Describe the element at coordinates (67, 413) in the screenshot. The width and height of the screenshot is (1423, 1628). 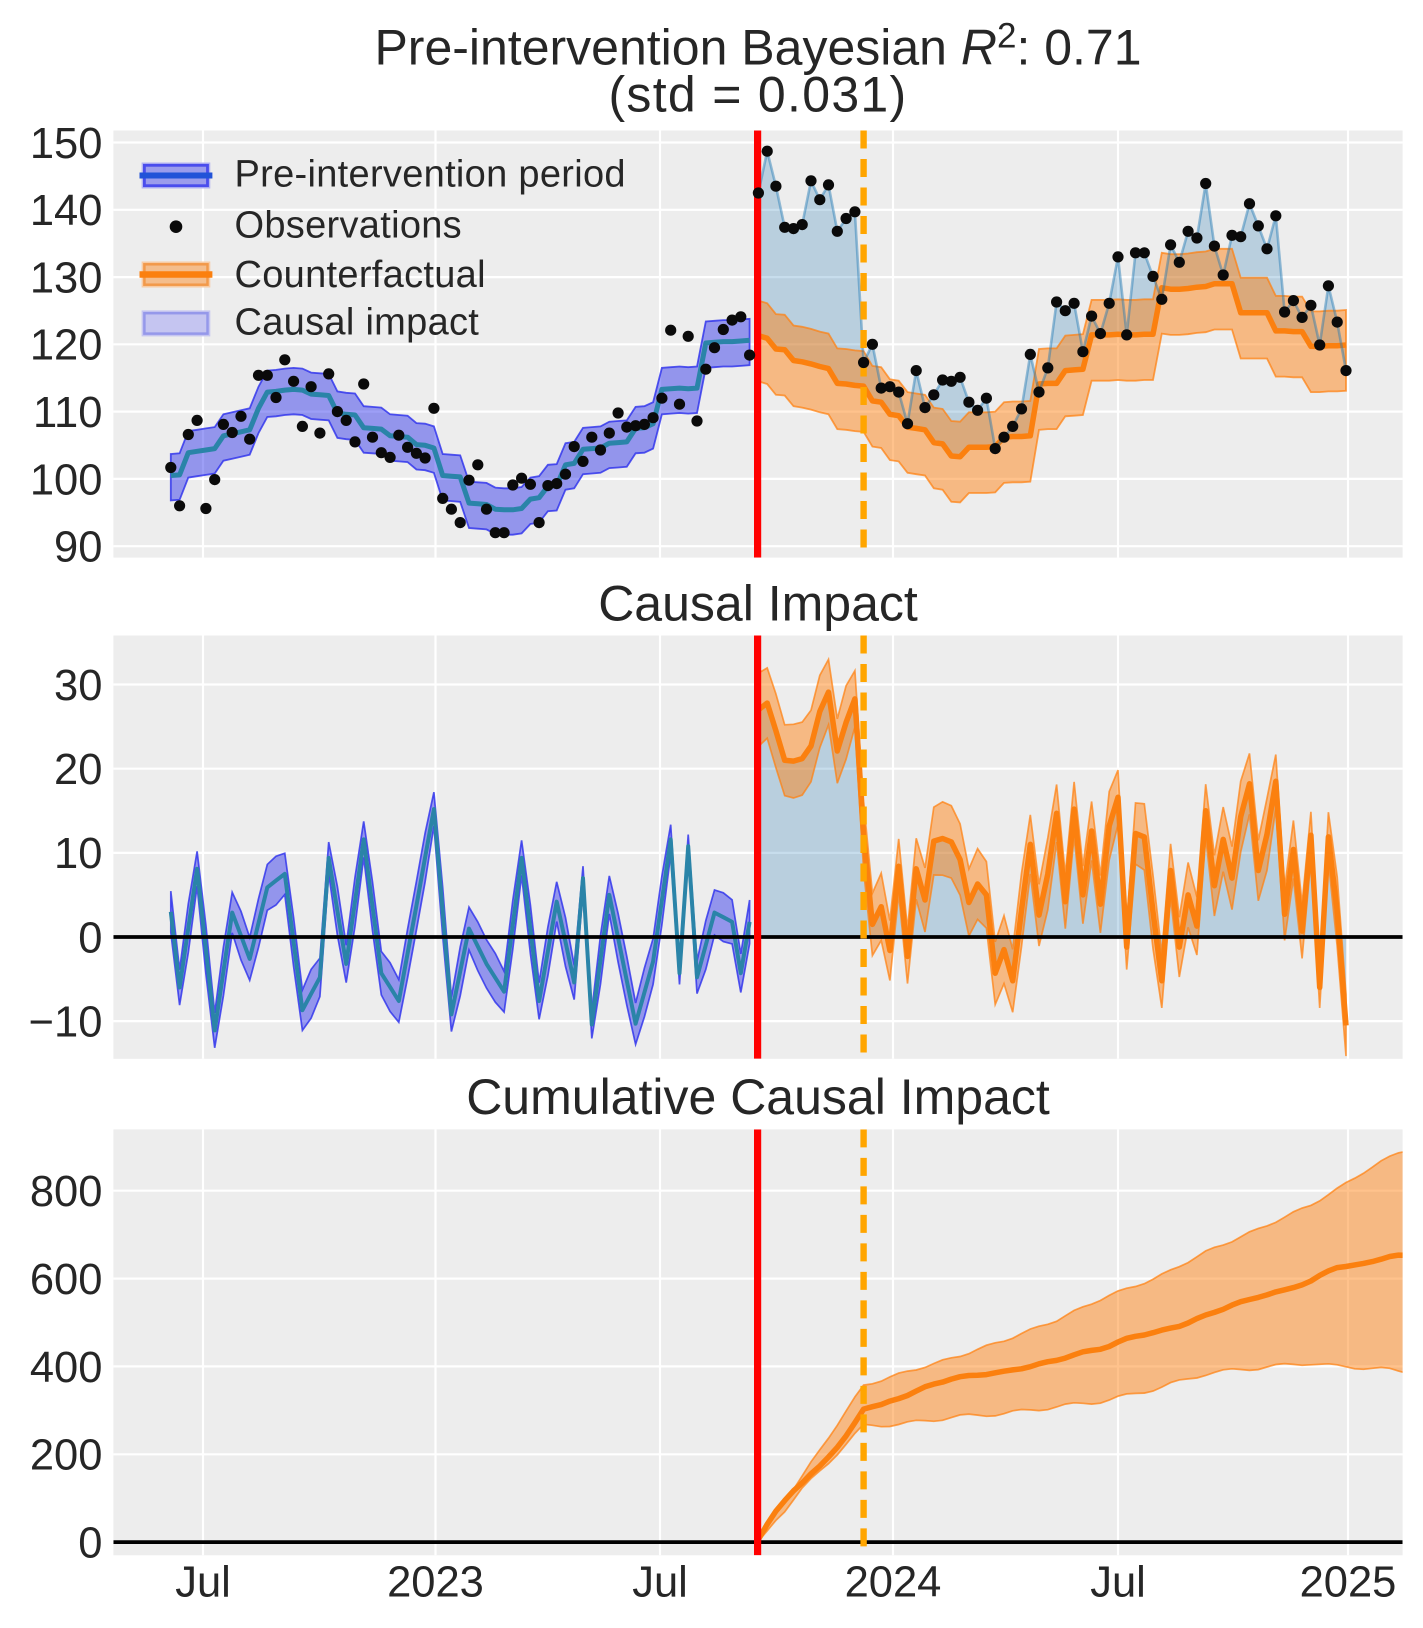
I see `svg-text: 110` at that location.